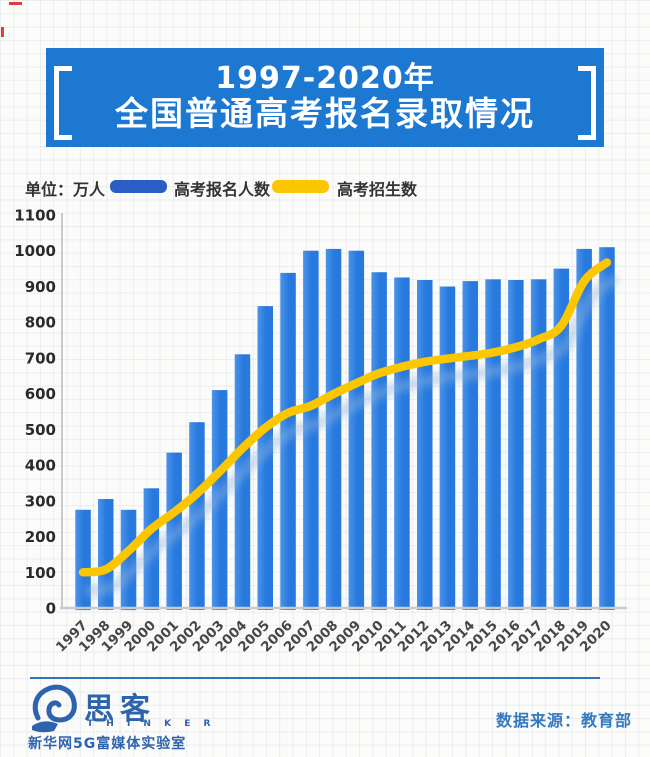  I want to click on y-axis-label-300: 300, so click(40, 501).